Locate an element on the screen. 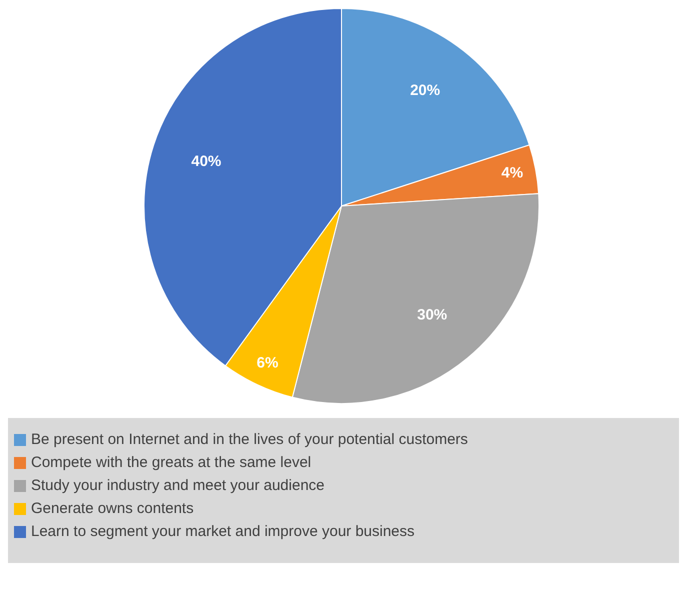  legend-label: Study your industry and meet your audience is located at coordinates (178, 486).